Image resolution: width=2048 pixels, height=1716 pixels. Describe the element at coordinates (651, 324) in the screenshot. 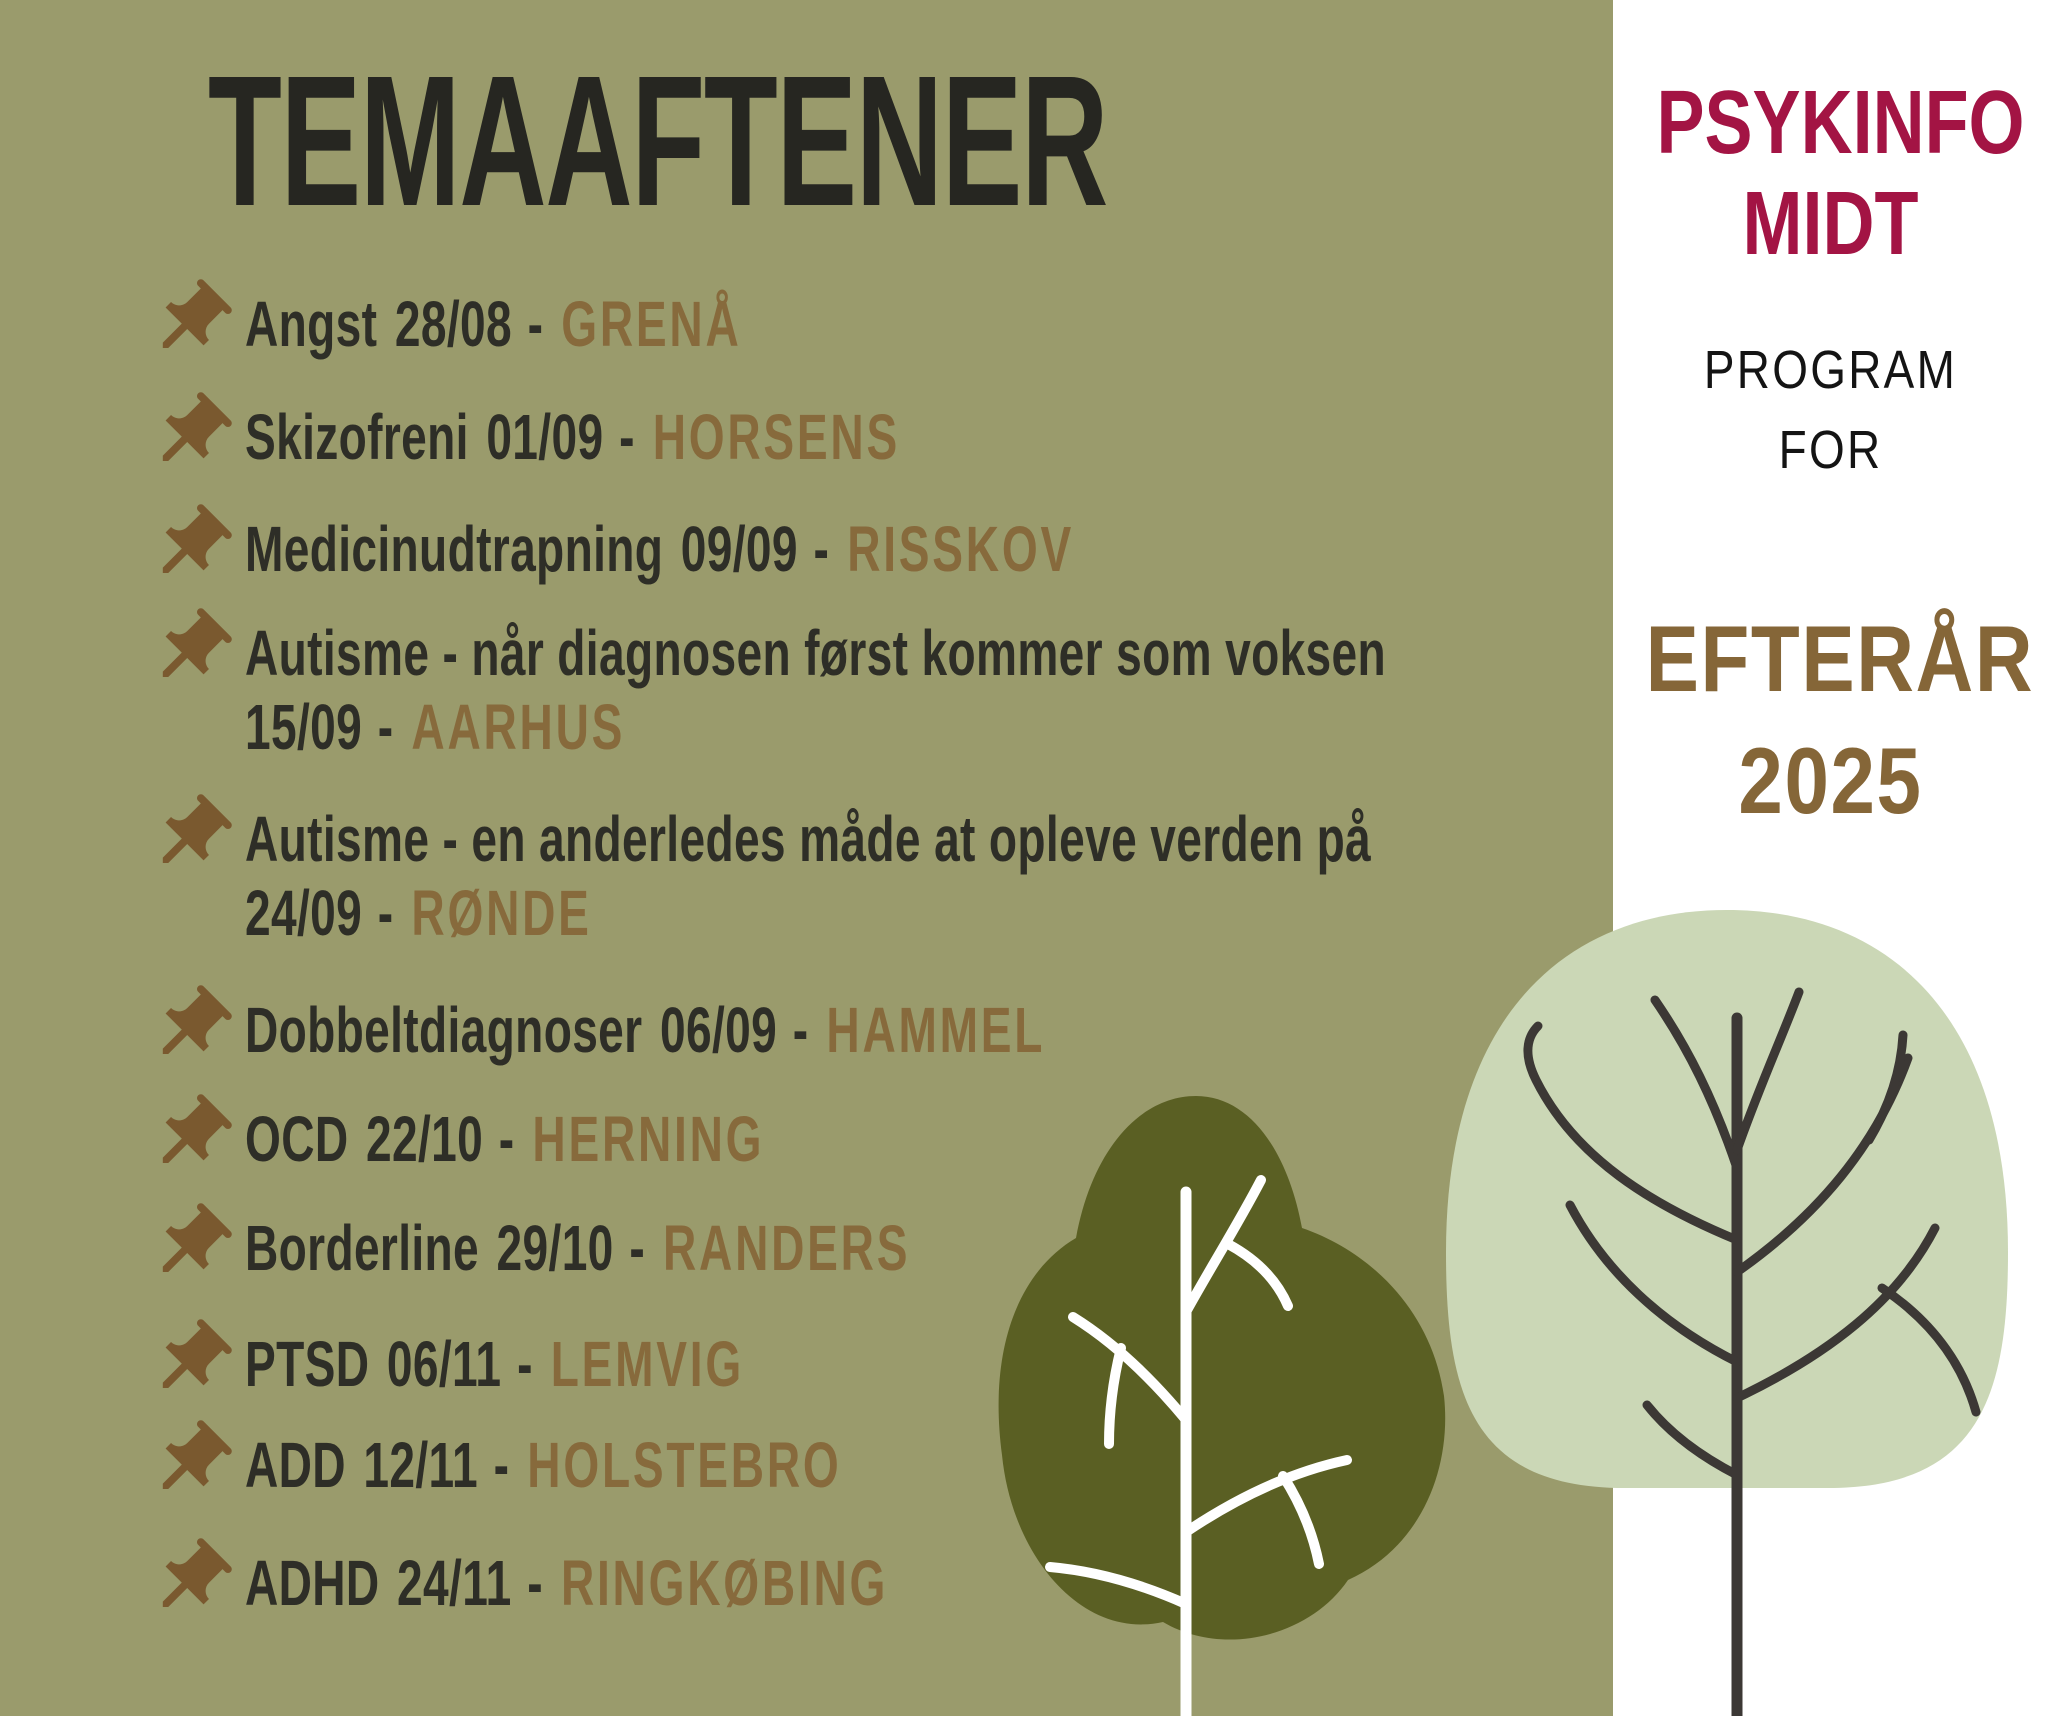

I see `event-location: GRENÅ` at that location.